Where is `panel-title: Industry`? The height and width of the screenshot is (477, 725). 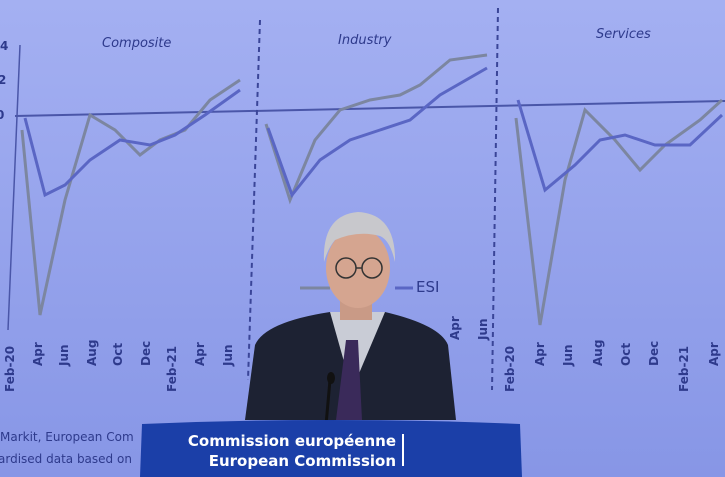
panel-title: Industry is located at coordinates (365, 40).